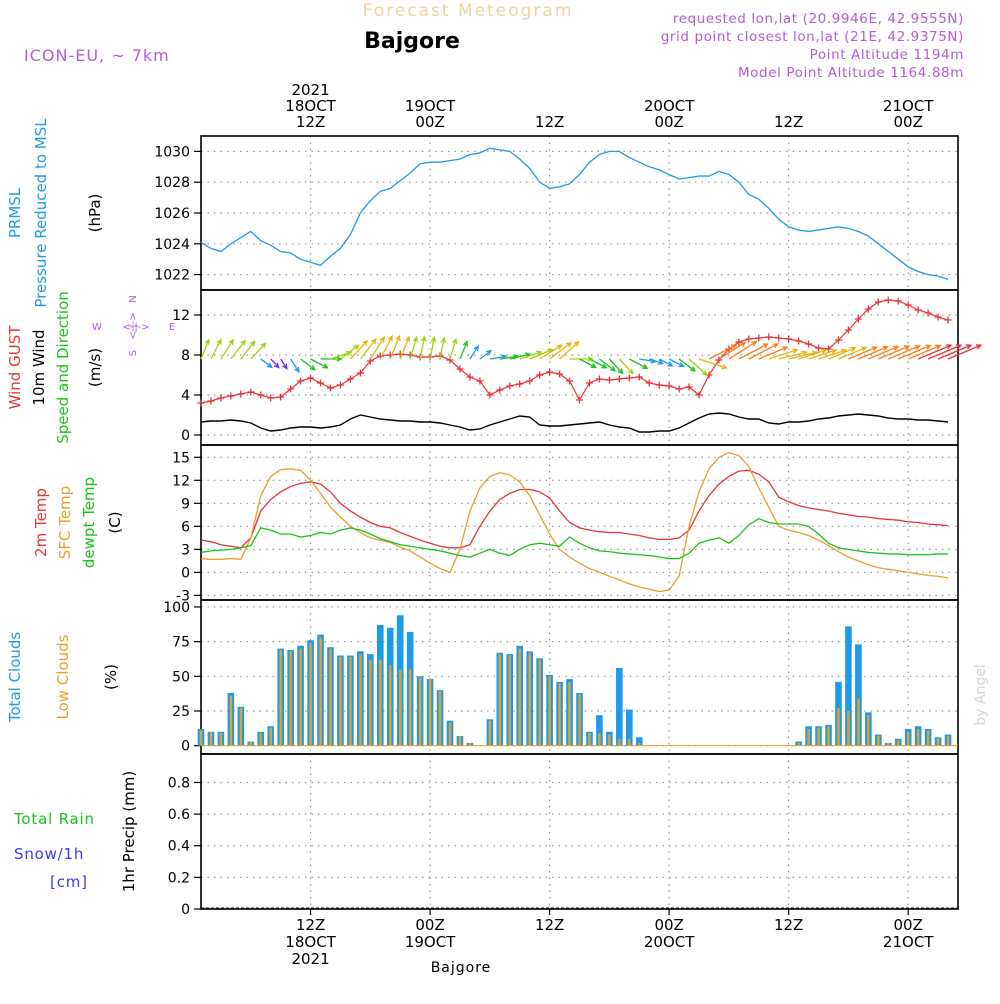  I want to click on pressure-line, so click(574, 213).